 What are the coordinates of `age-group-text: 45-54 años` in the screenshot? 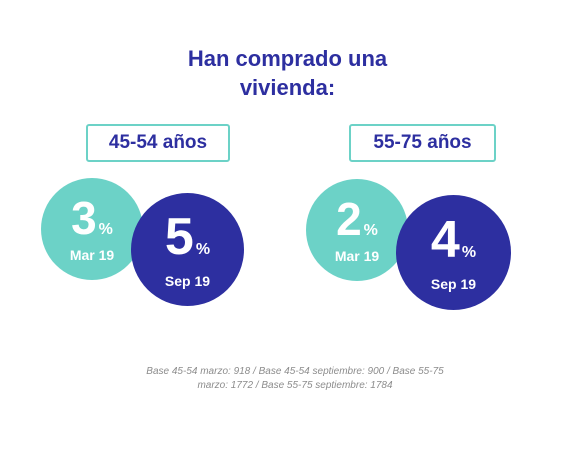 It's located at (158, 142).